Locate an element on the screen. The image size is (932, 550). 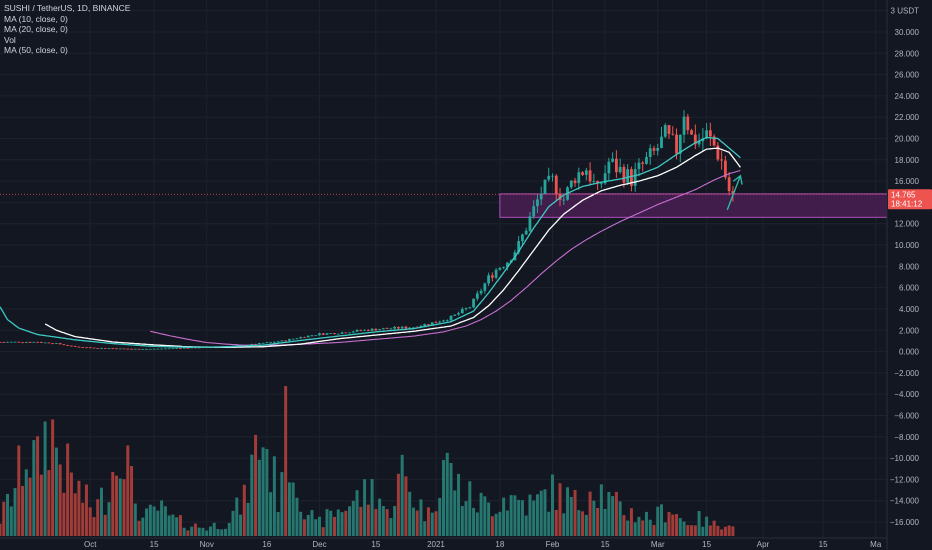
x-tick-label: 18 is located at coordinates (499, 544).